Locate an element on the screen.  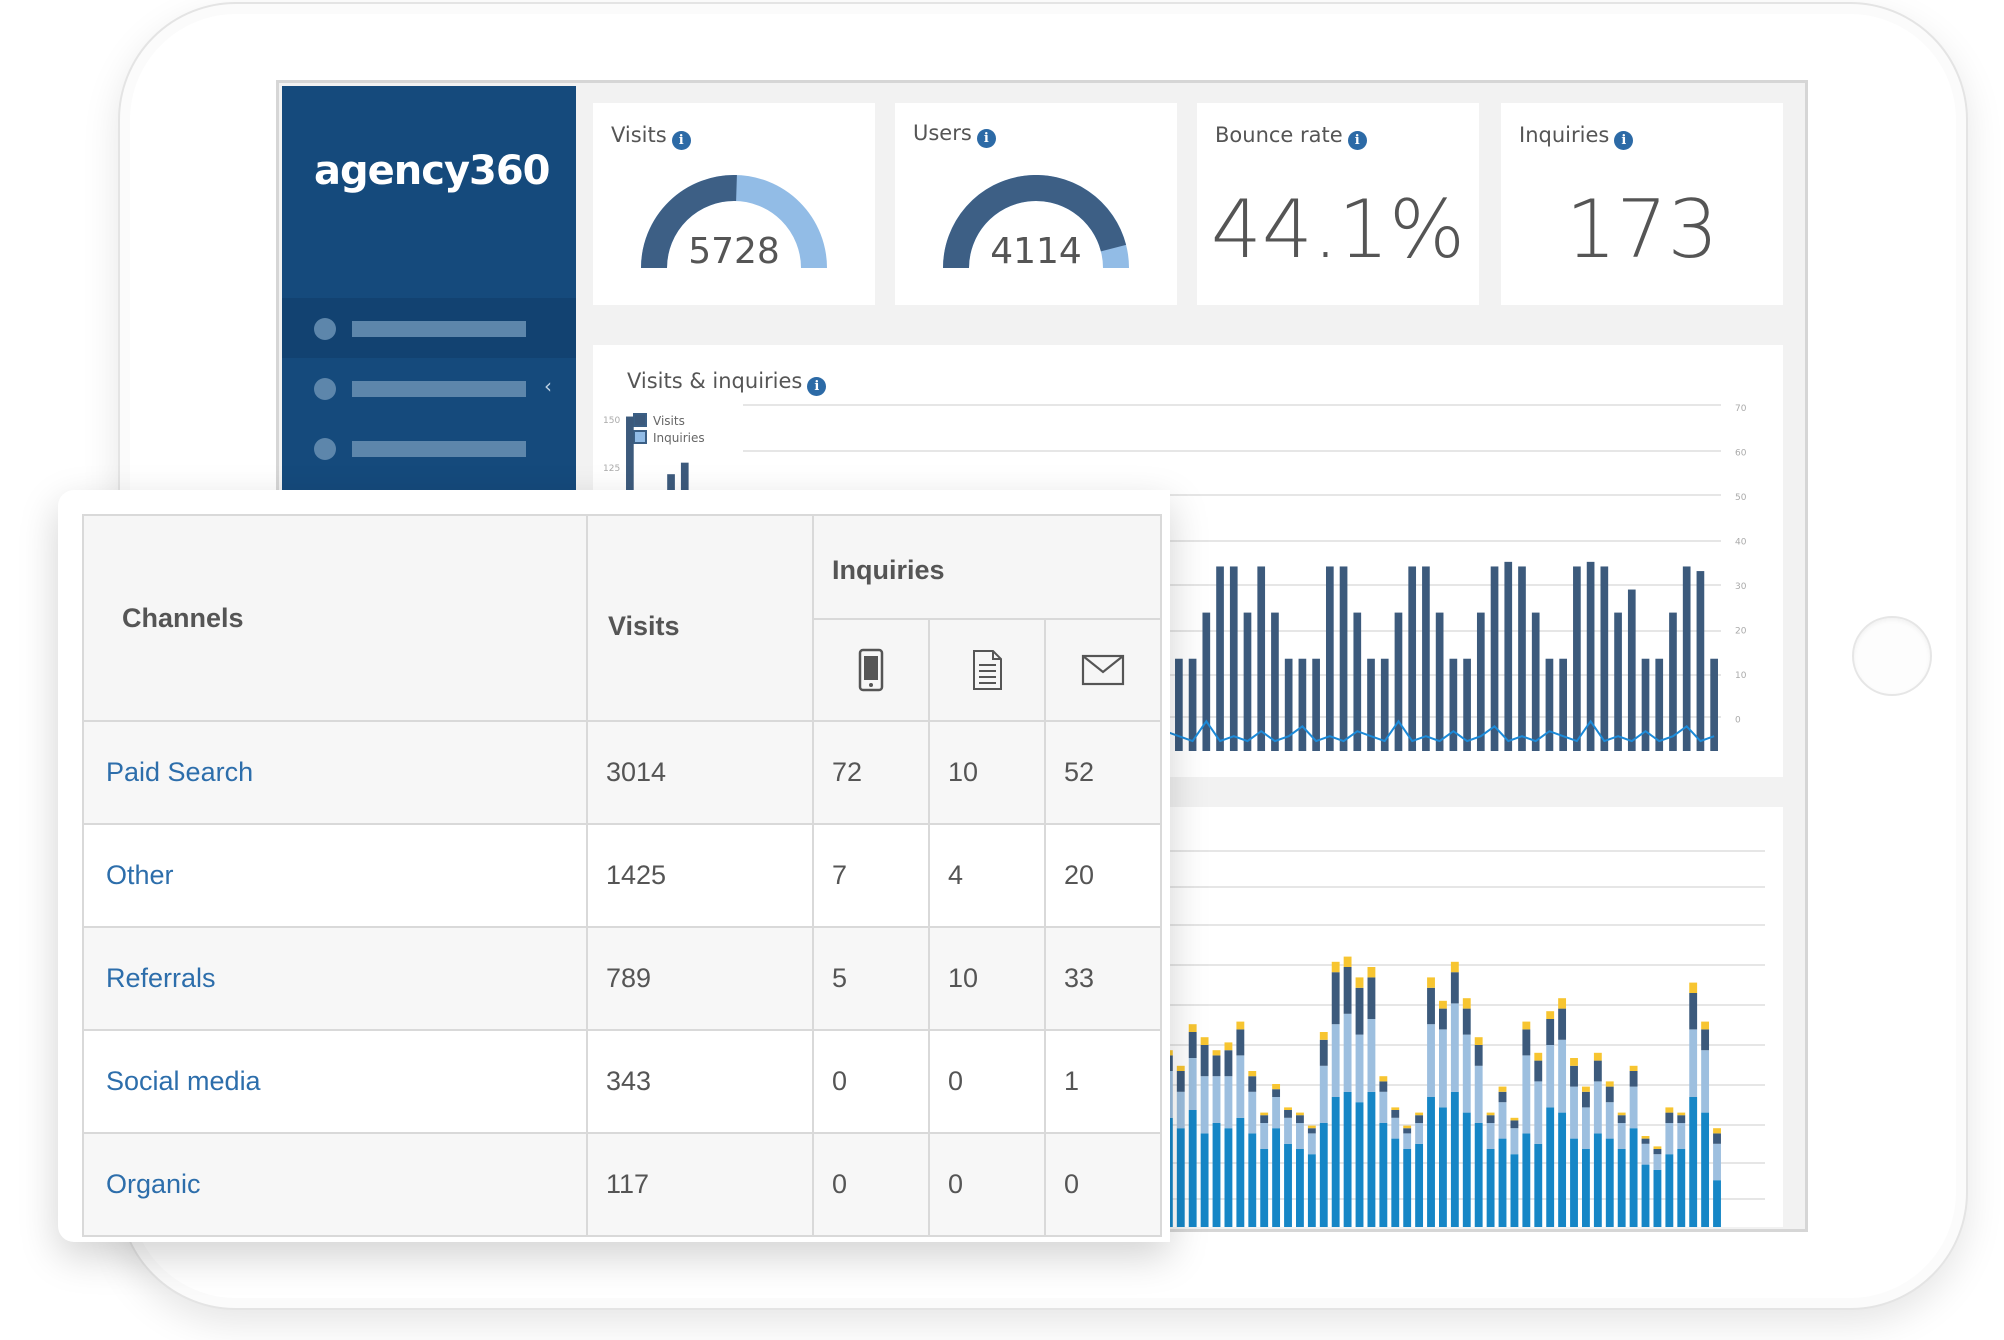
kpi-value: 4114 is located at coordinates (1036, 251).